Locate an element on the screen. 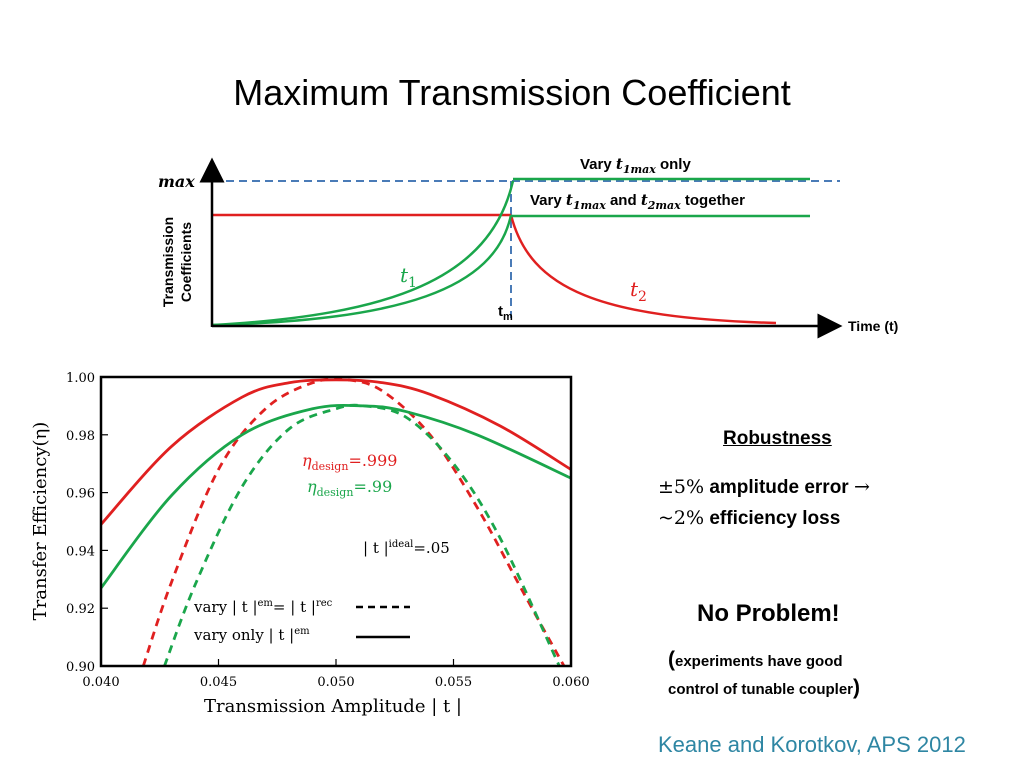  slide-title: Maximum Transmission Coefficient is located at coordinates (512, 92).